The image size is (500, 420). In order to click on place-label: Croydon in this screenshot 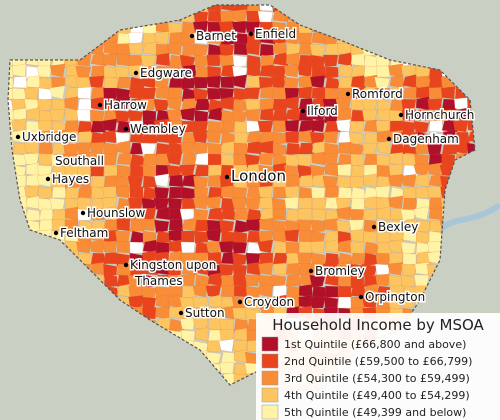, I will do `click(269, 302)`.